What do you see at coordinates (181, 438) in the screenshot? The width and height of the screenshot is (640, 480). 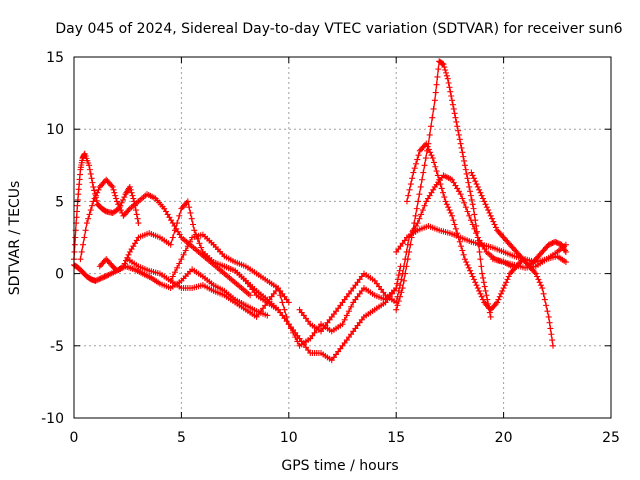 I see `x-tick-label: 5` at bounding box center [181, 438].